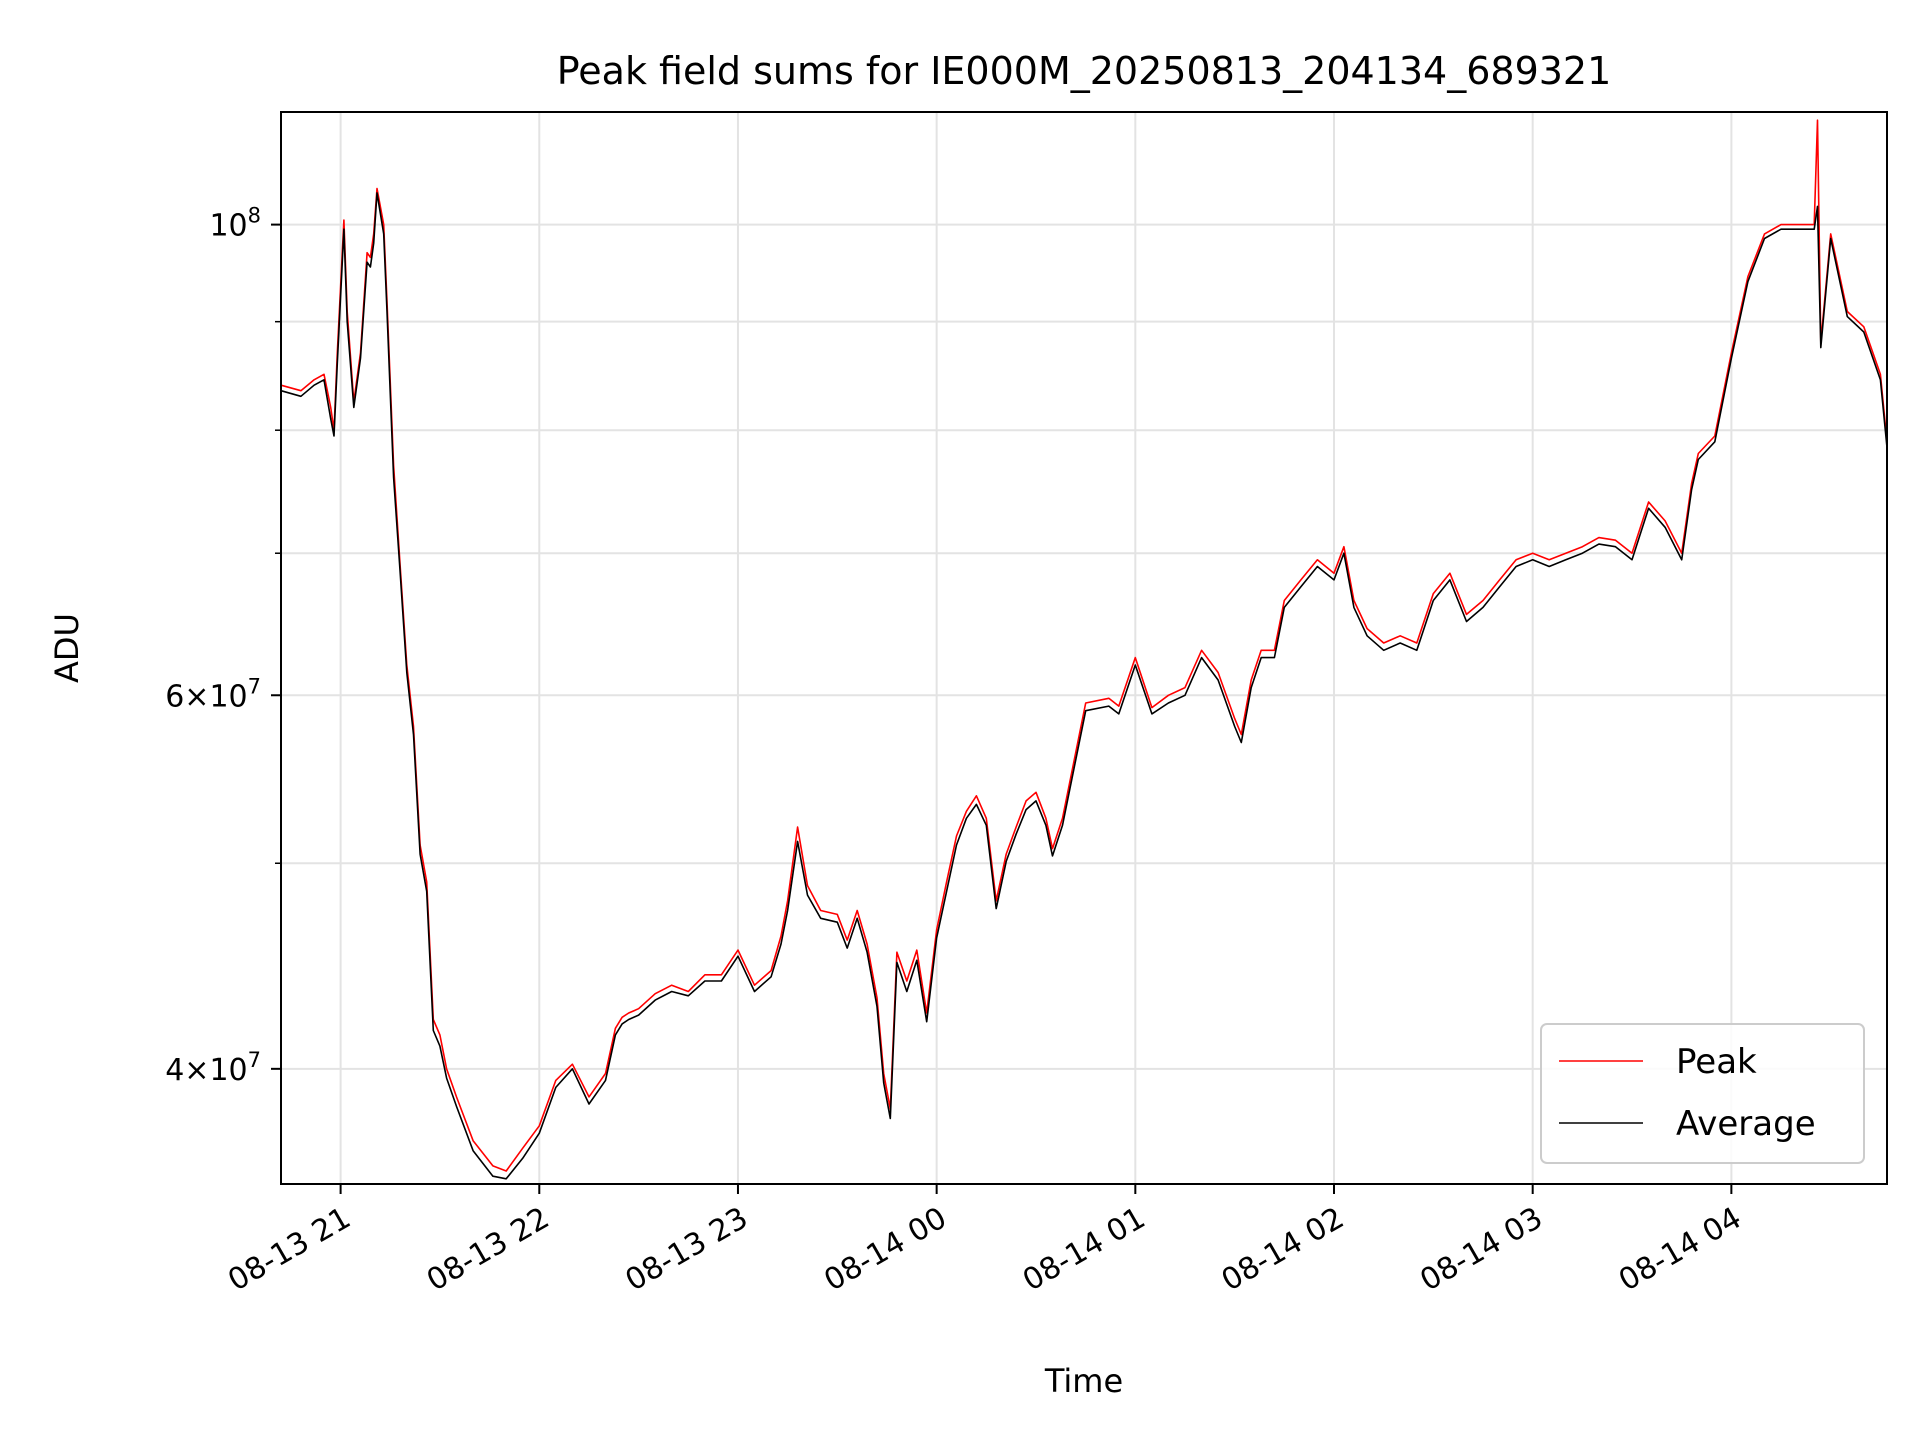  Describe the element at coordinates (67, 648) in the screenshot. I see `y-axis-label: ADU` at that location.